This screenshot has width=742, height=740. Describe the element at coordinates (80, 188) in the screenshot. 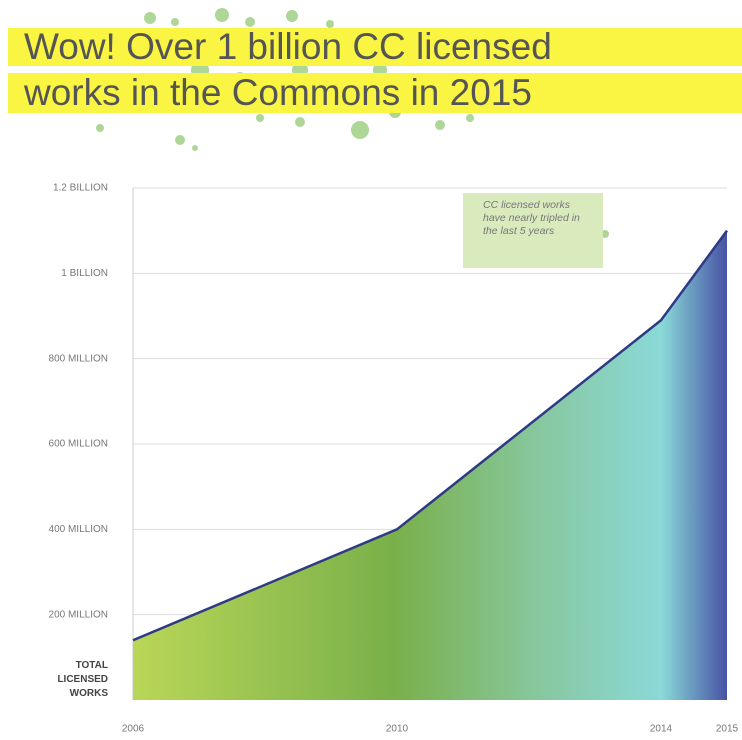

I see `y-tick-label: 1.2 BILLION` at that location.